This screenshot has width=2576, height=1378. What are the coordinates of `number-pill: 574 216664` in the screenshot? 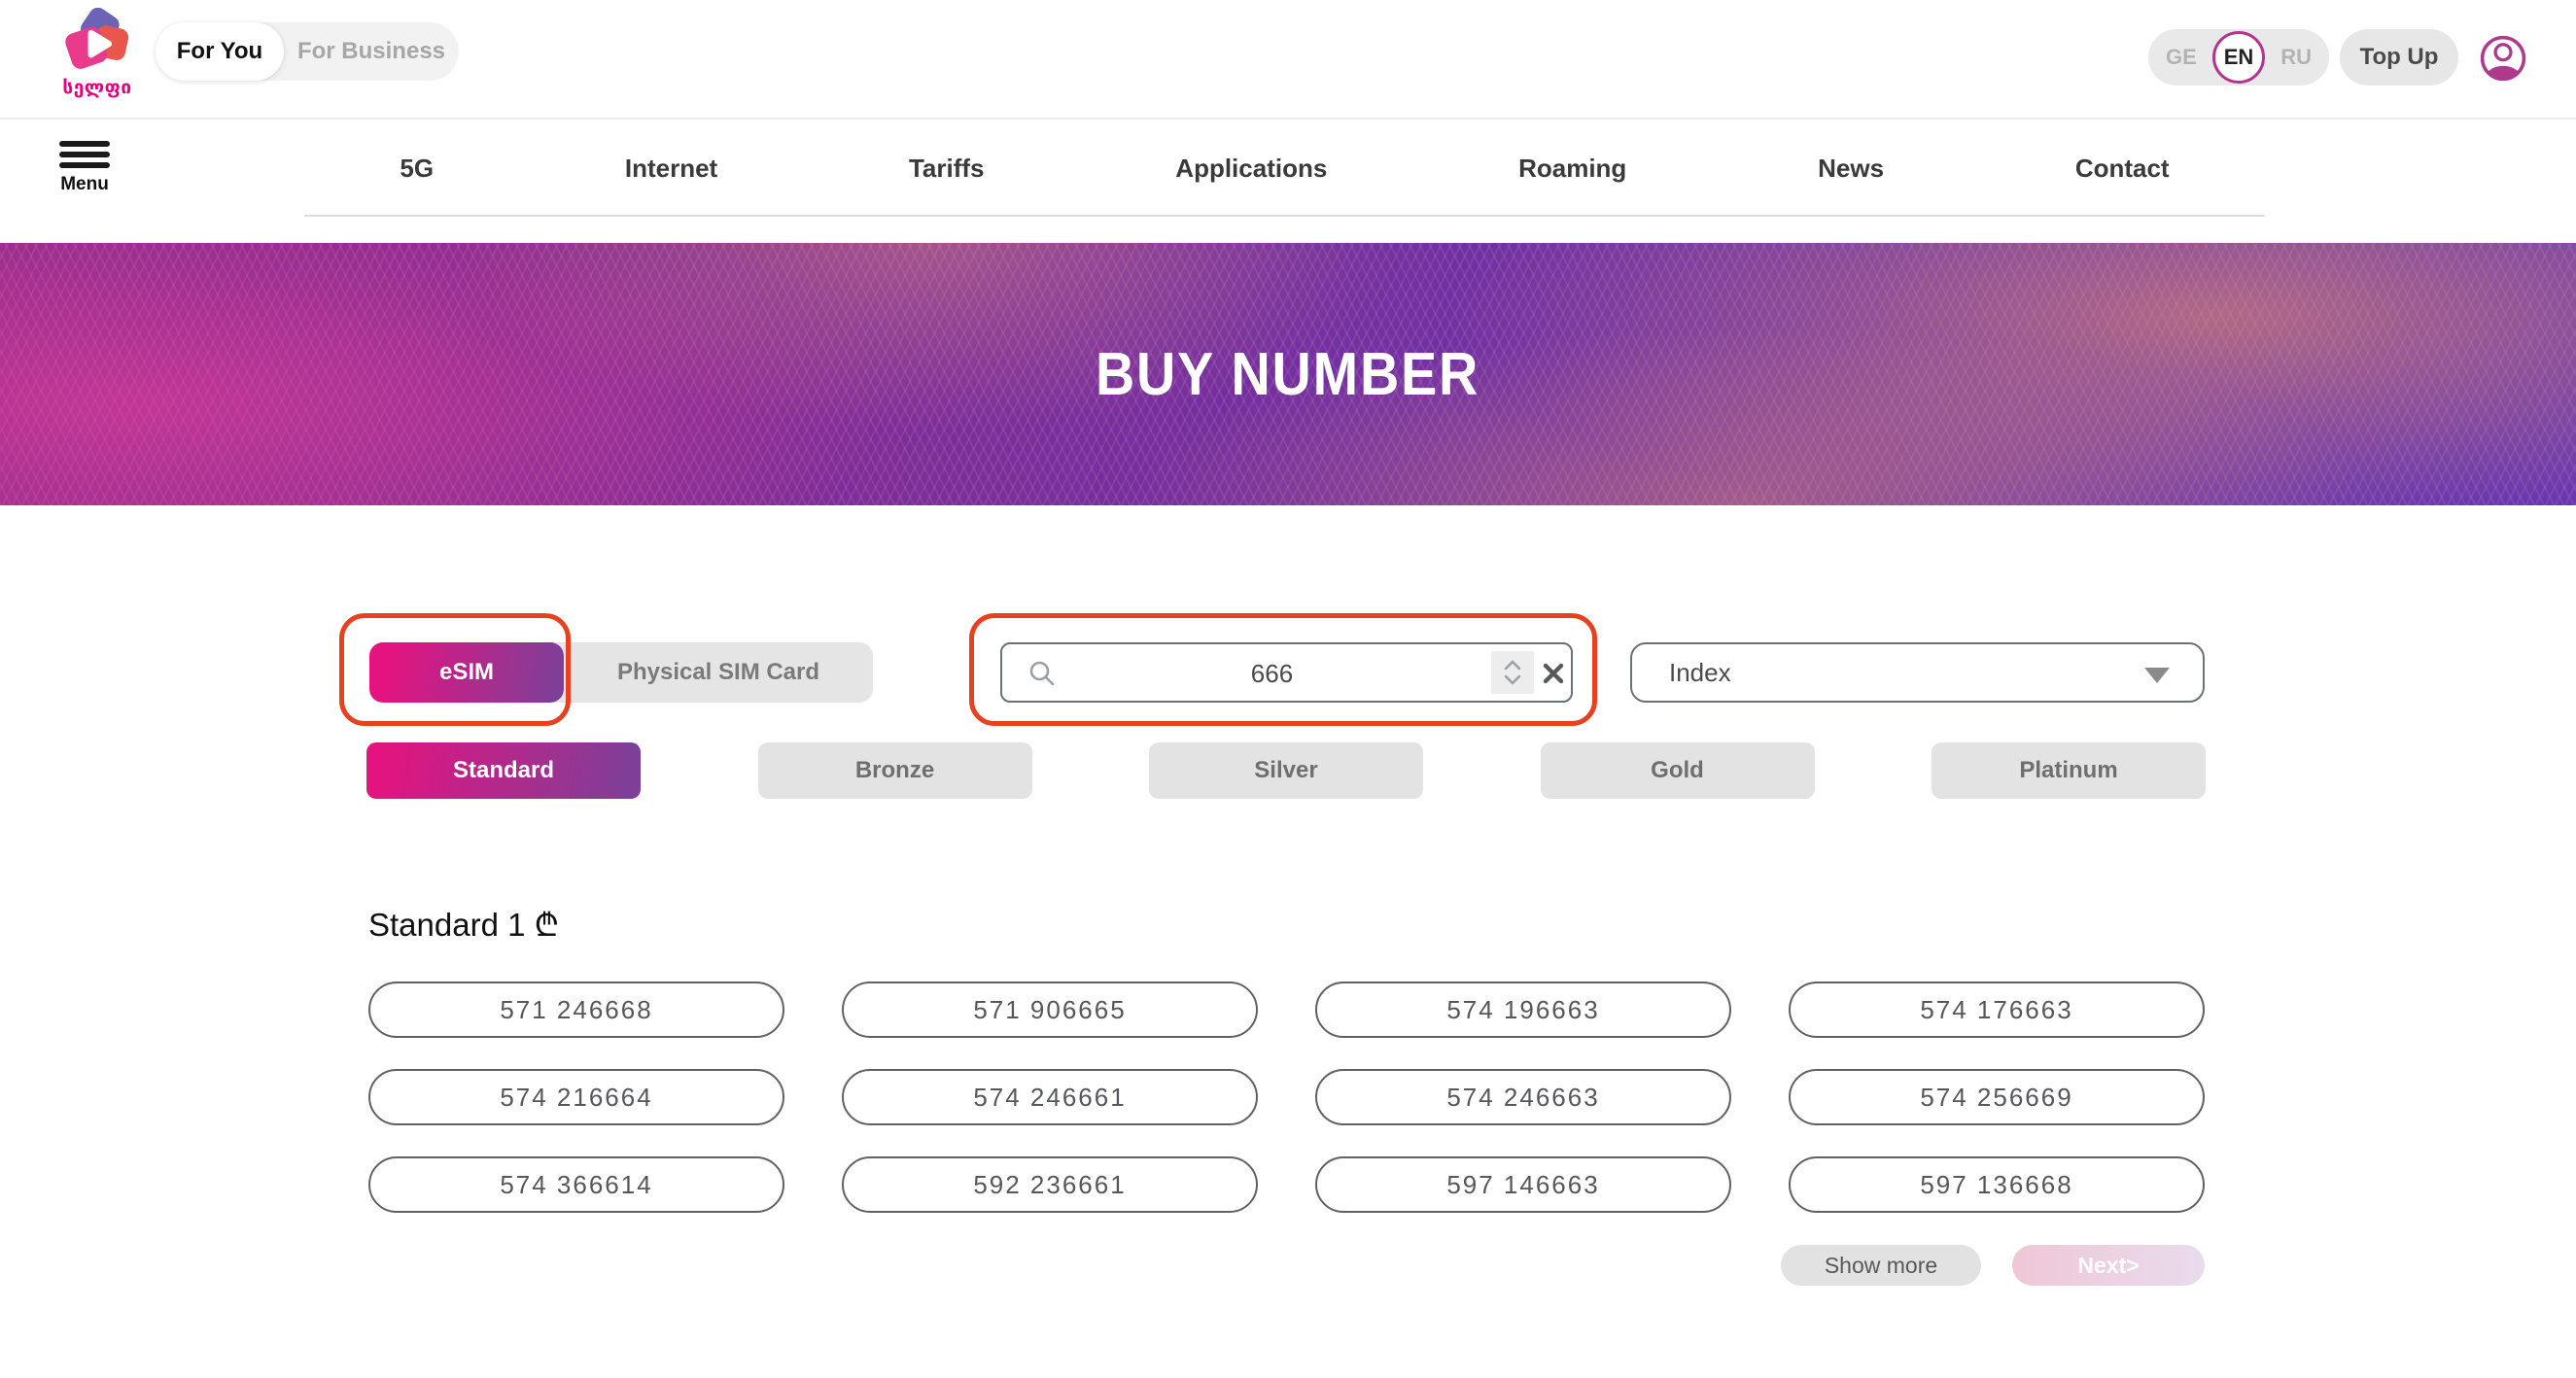 It's located at (576, 1097).